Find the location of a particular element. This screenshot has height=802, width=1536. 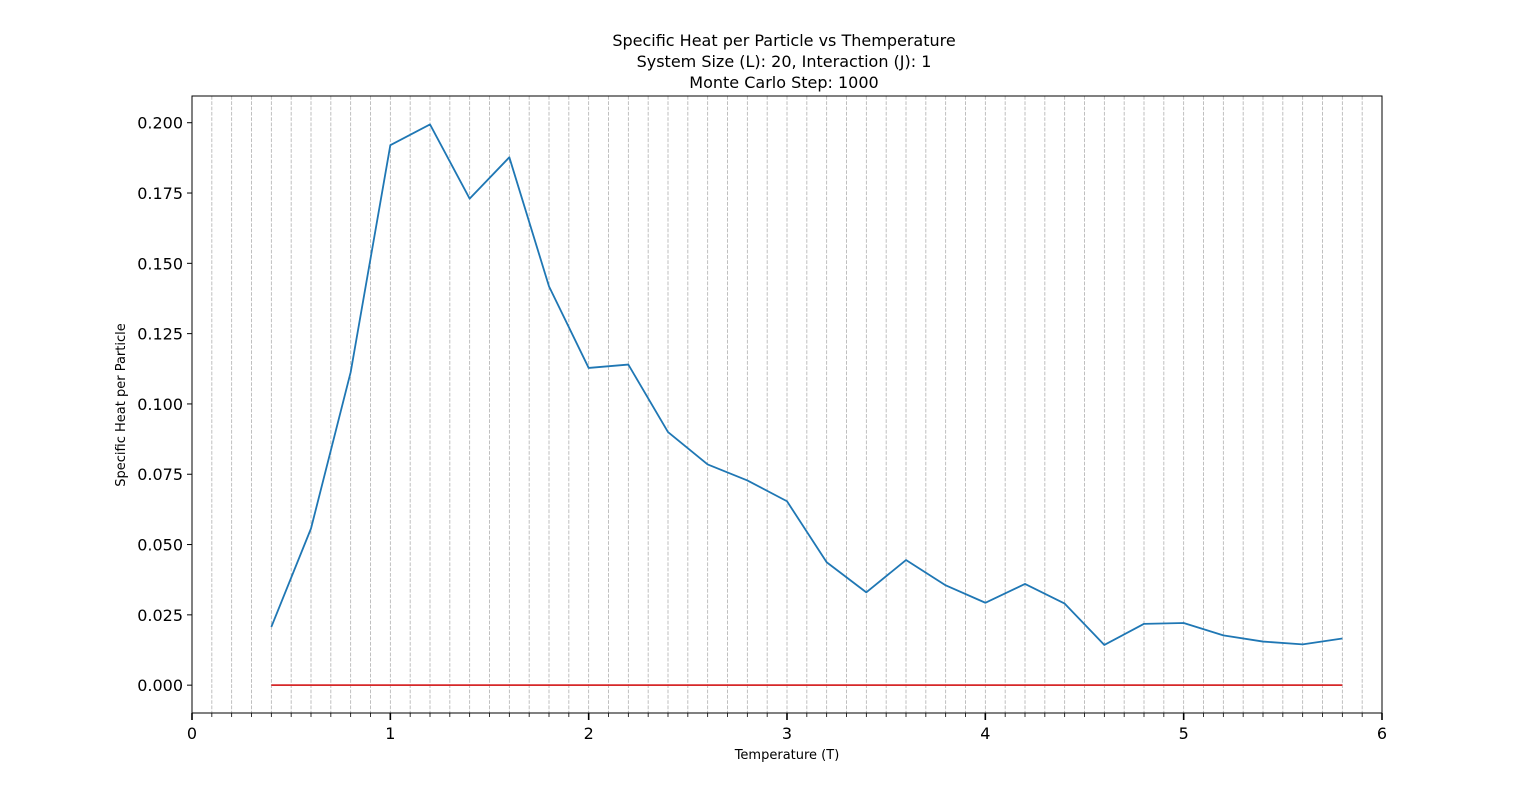

y-axis-label: Specific Heat per Particle is located at coordinates (121, 404).